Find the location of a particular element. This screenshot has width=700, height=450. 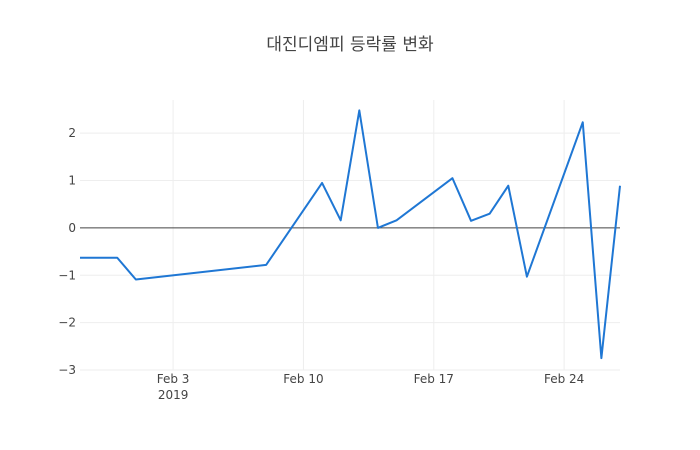

x-tick-label: Feb 24 is located at coordinates (564, 379).